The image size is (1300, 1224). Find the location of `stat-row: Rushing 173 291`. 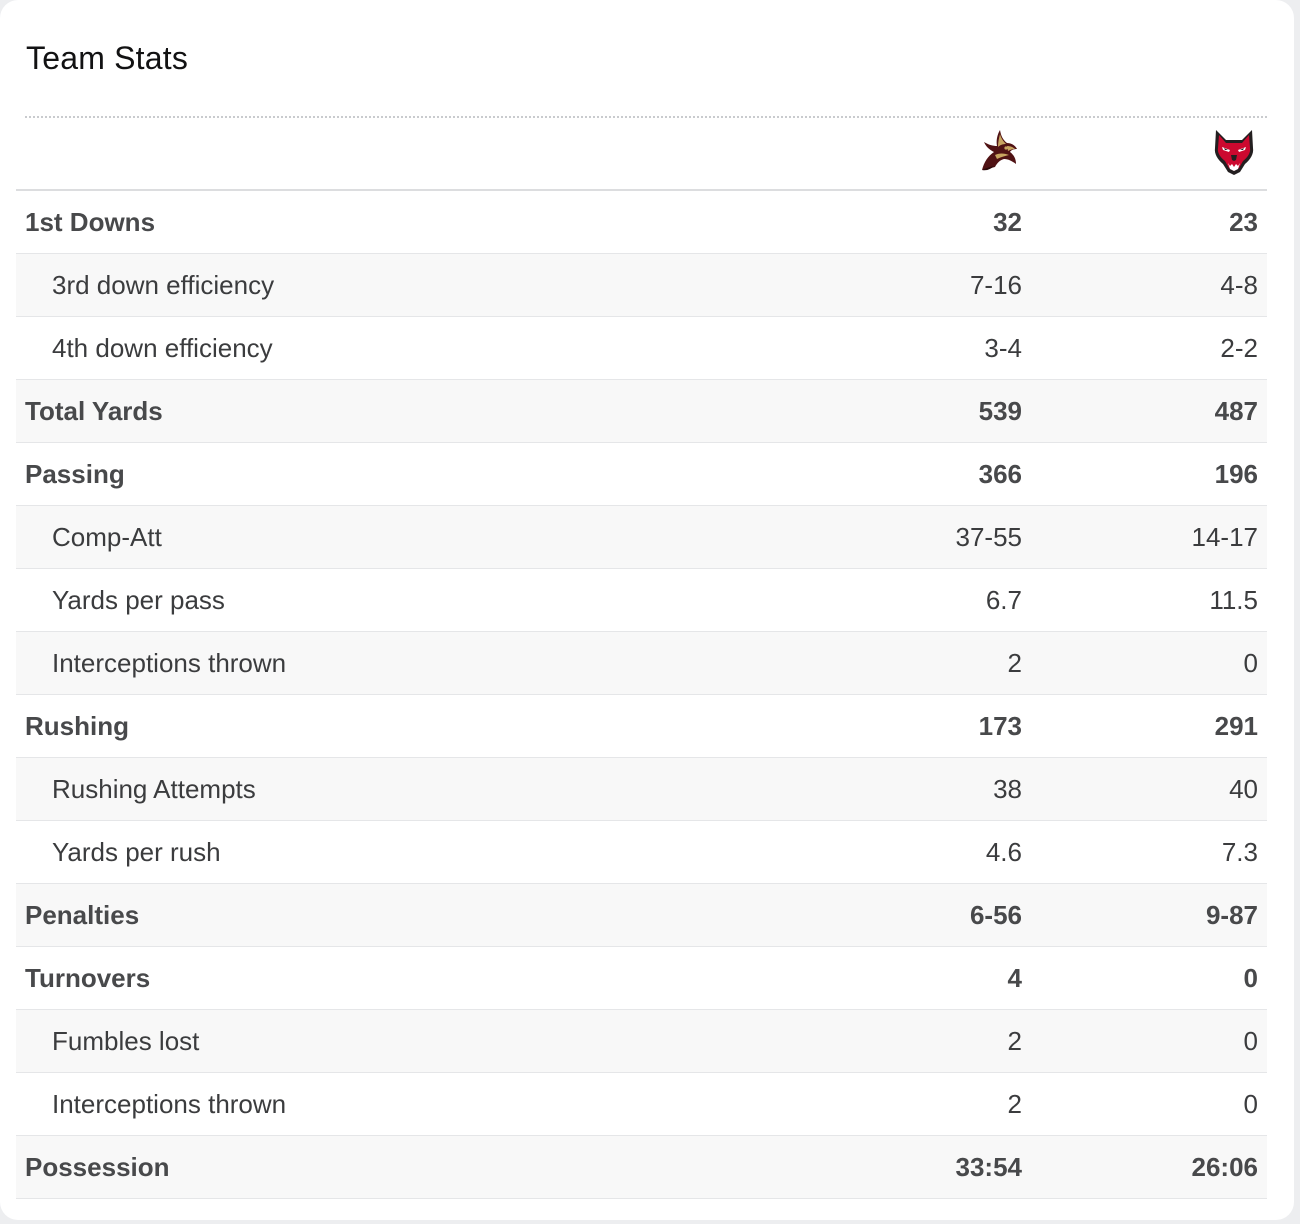

stat-row: Rushing 173 291 is located at coordinates (641, 726).